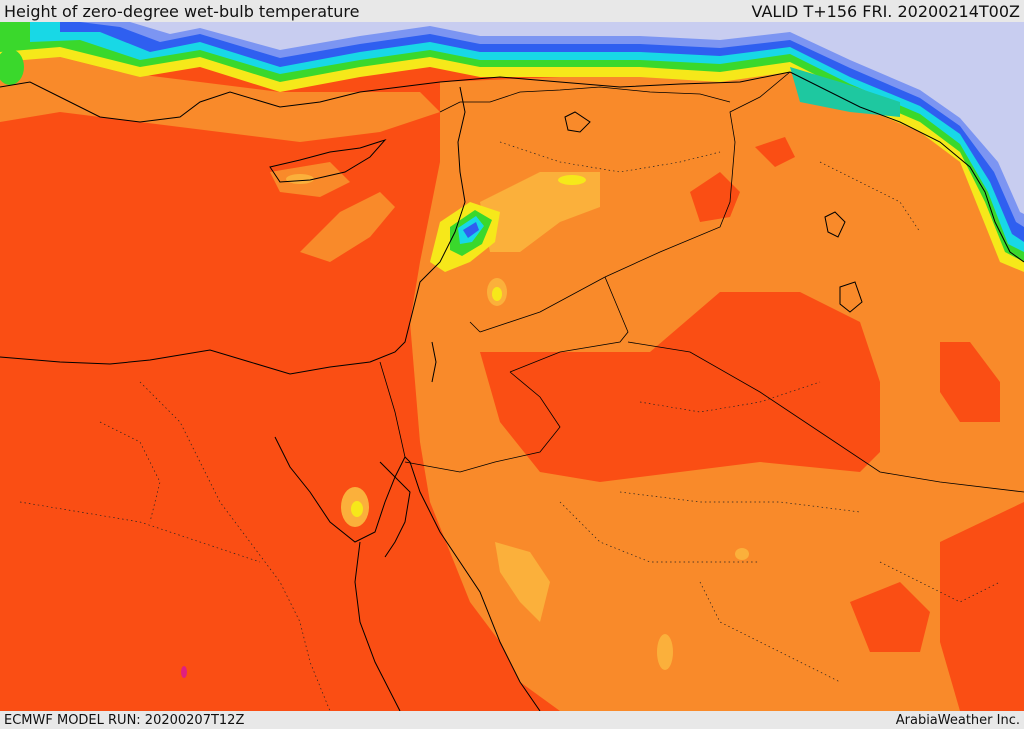  I want to click on low-height-patch-southeast, so click(982, 606).